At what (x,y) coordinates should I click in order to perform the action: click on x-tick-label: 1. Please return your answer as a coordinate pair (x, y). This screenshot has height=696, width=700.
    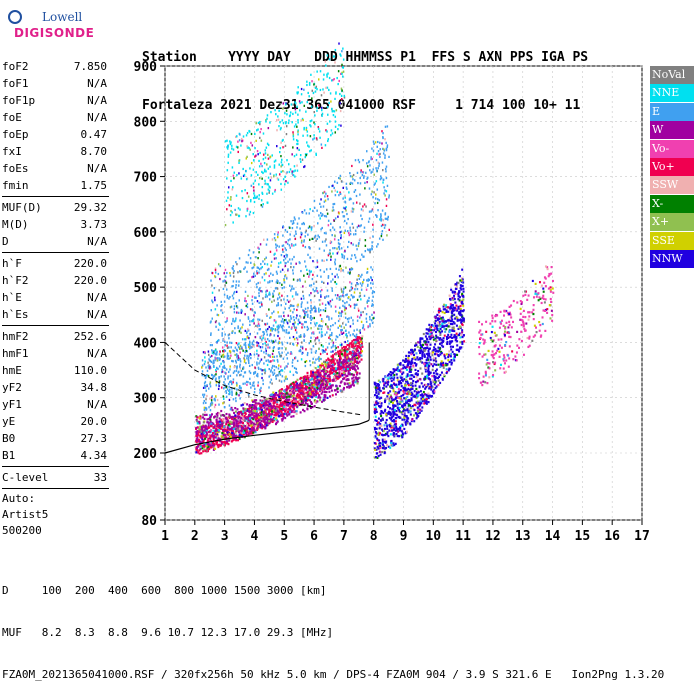
    Looking at the image, I should click on (165, 536).